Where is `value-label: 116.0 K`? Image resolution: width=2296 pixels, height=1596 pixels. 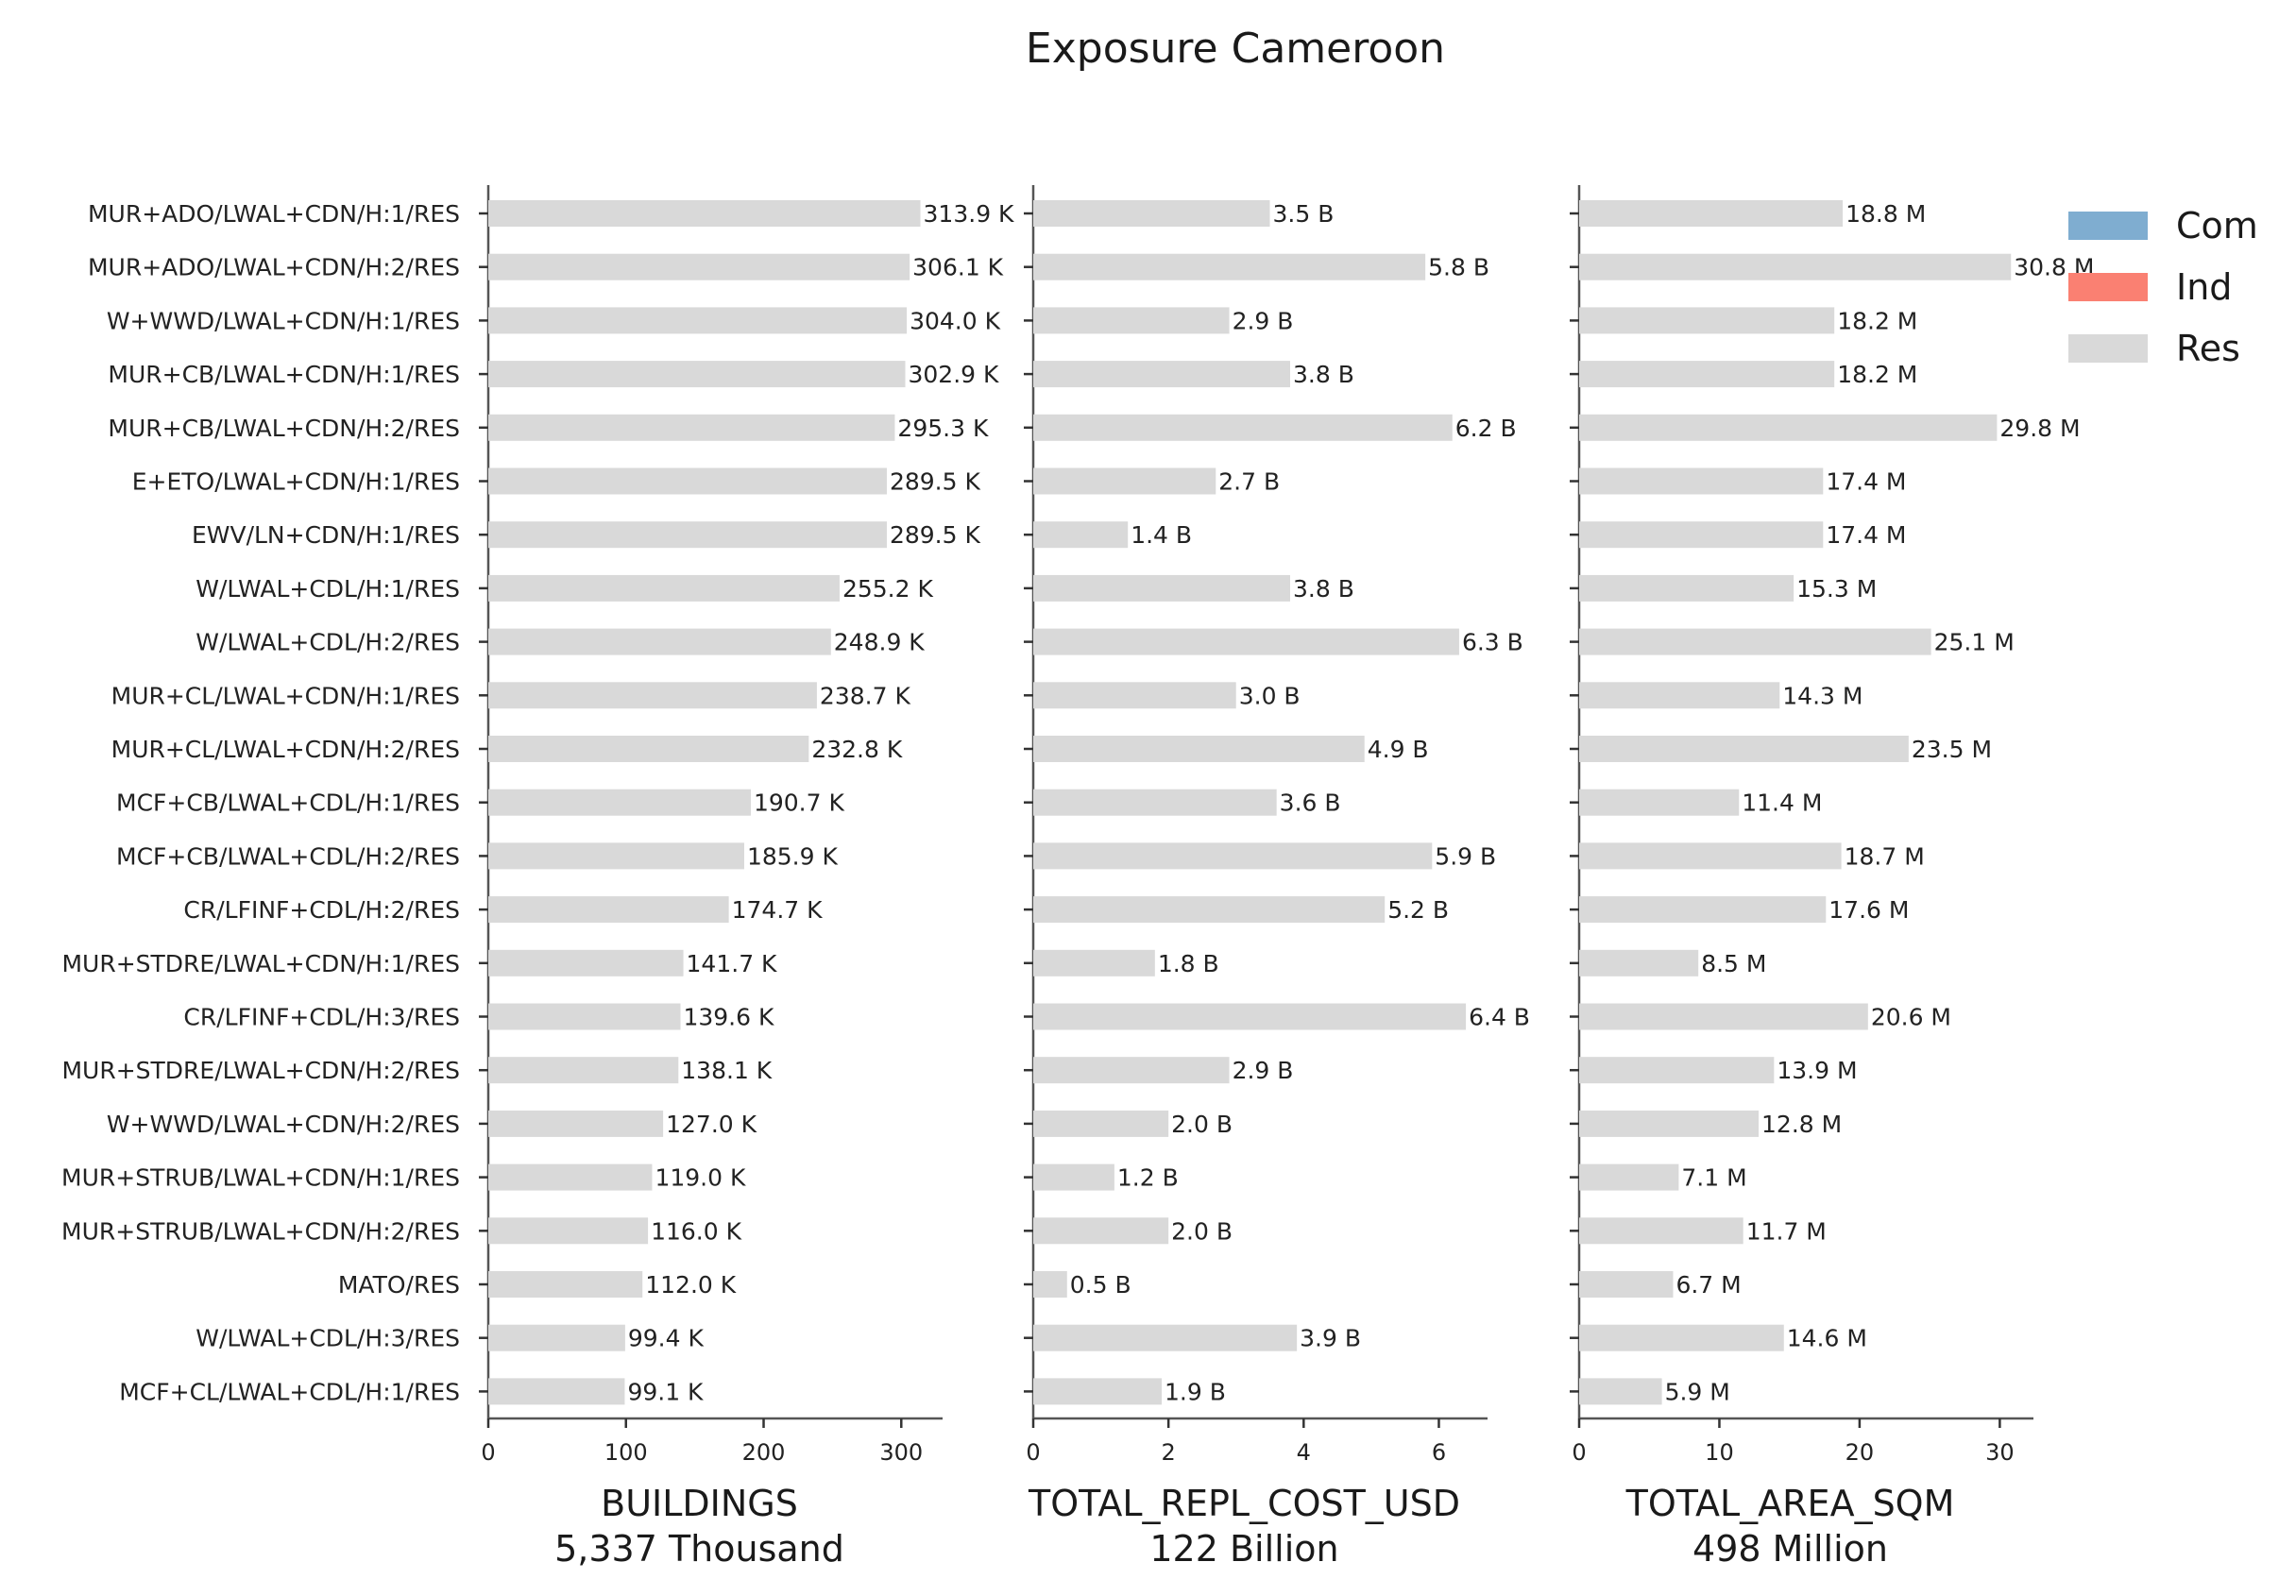 value-label: 116.0 K is located at coordinates (697, 1231).